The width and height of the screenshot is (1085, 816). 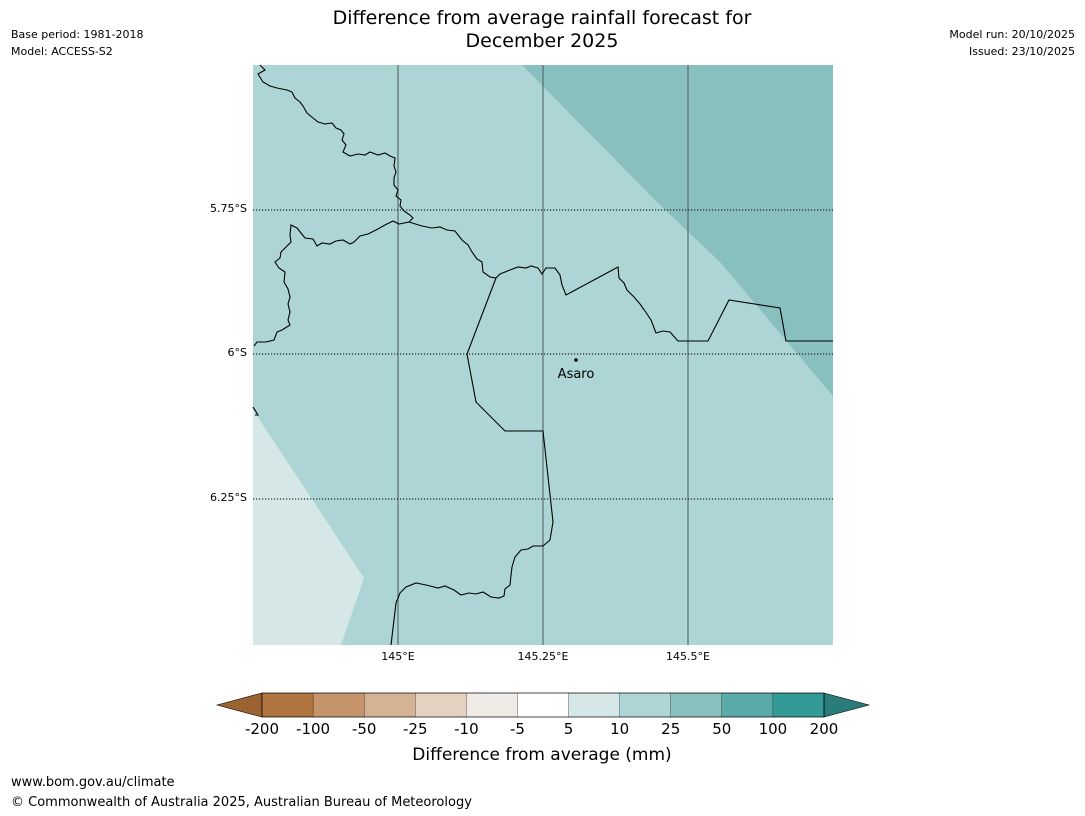 I want to click on border-north-west, so click(x=333, y=205).